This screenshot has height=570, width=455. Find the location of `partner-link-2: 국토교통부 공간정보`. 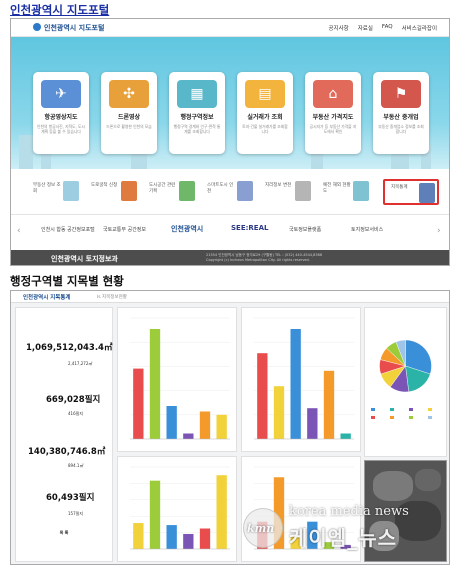

partner-link-2: 국토교통부 공간정보 is located at coordinates (124, 230).